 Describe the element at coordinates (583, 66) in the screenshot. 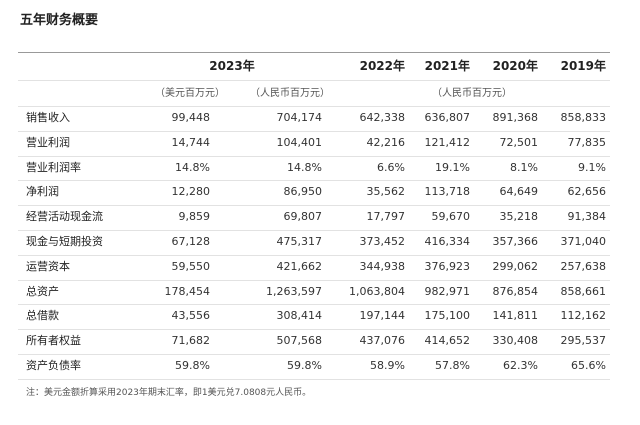

I see `year-header: 2019年` at that location.